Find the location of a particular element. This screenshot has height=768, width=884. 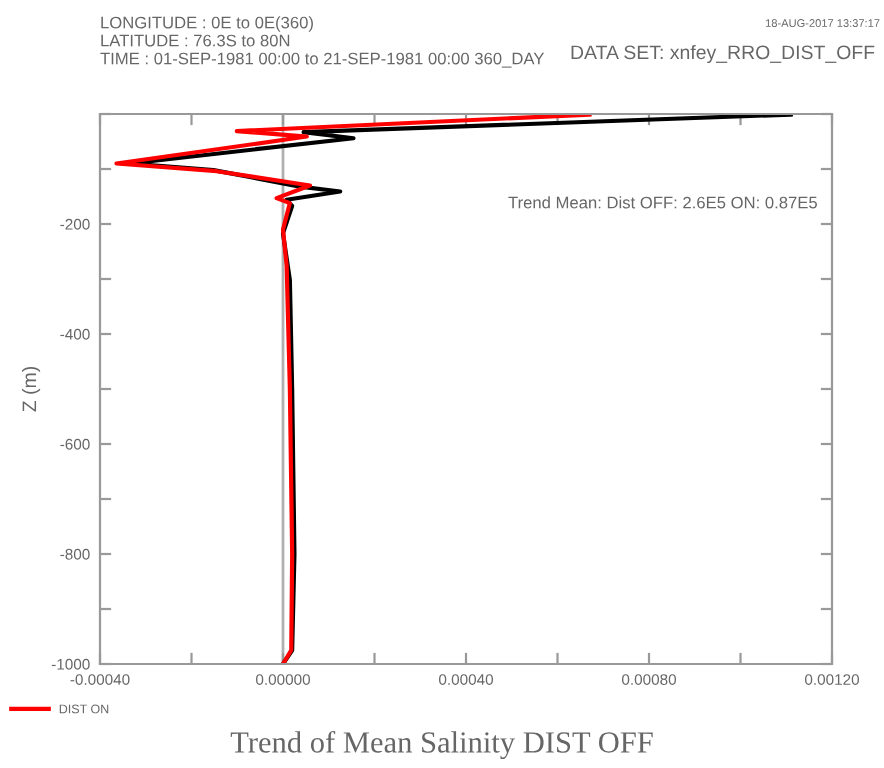

annotation: Trend Mean: Dist OFF: 2.6E5 ON: 0.87E5 is located at coordinates (662, 202).